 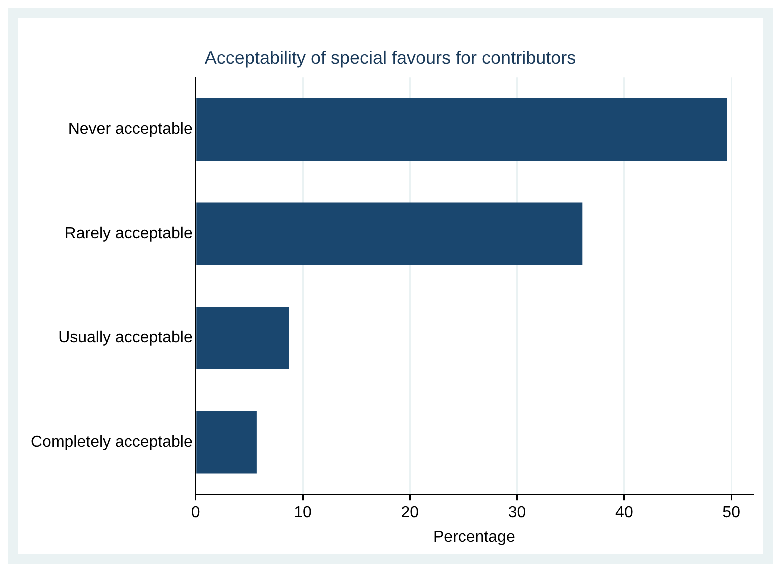 What do you see at coordinates (475, 537) in the screenshot?
I see `x-axis-title: Percentage` at bounding box center [475, 537].